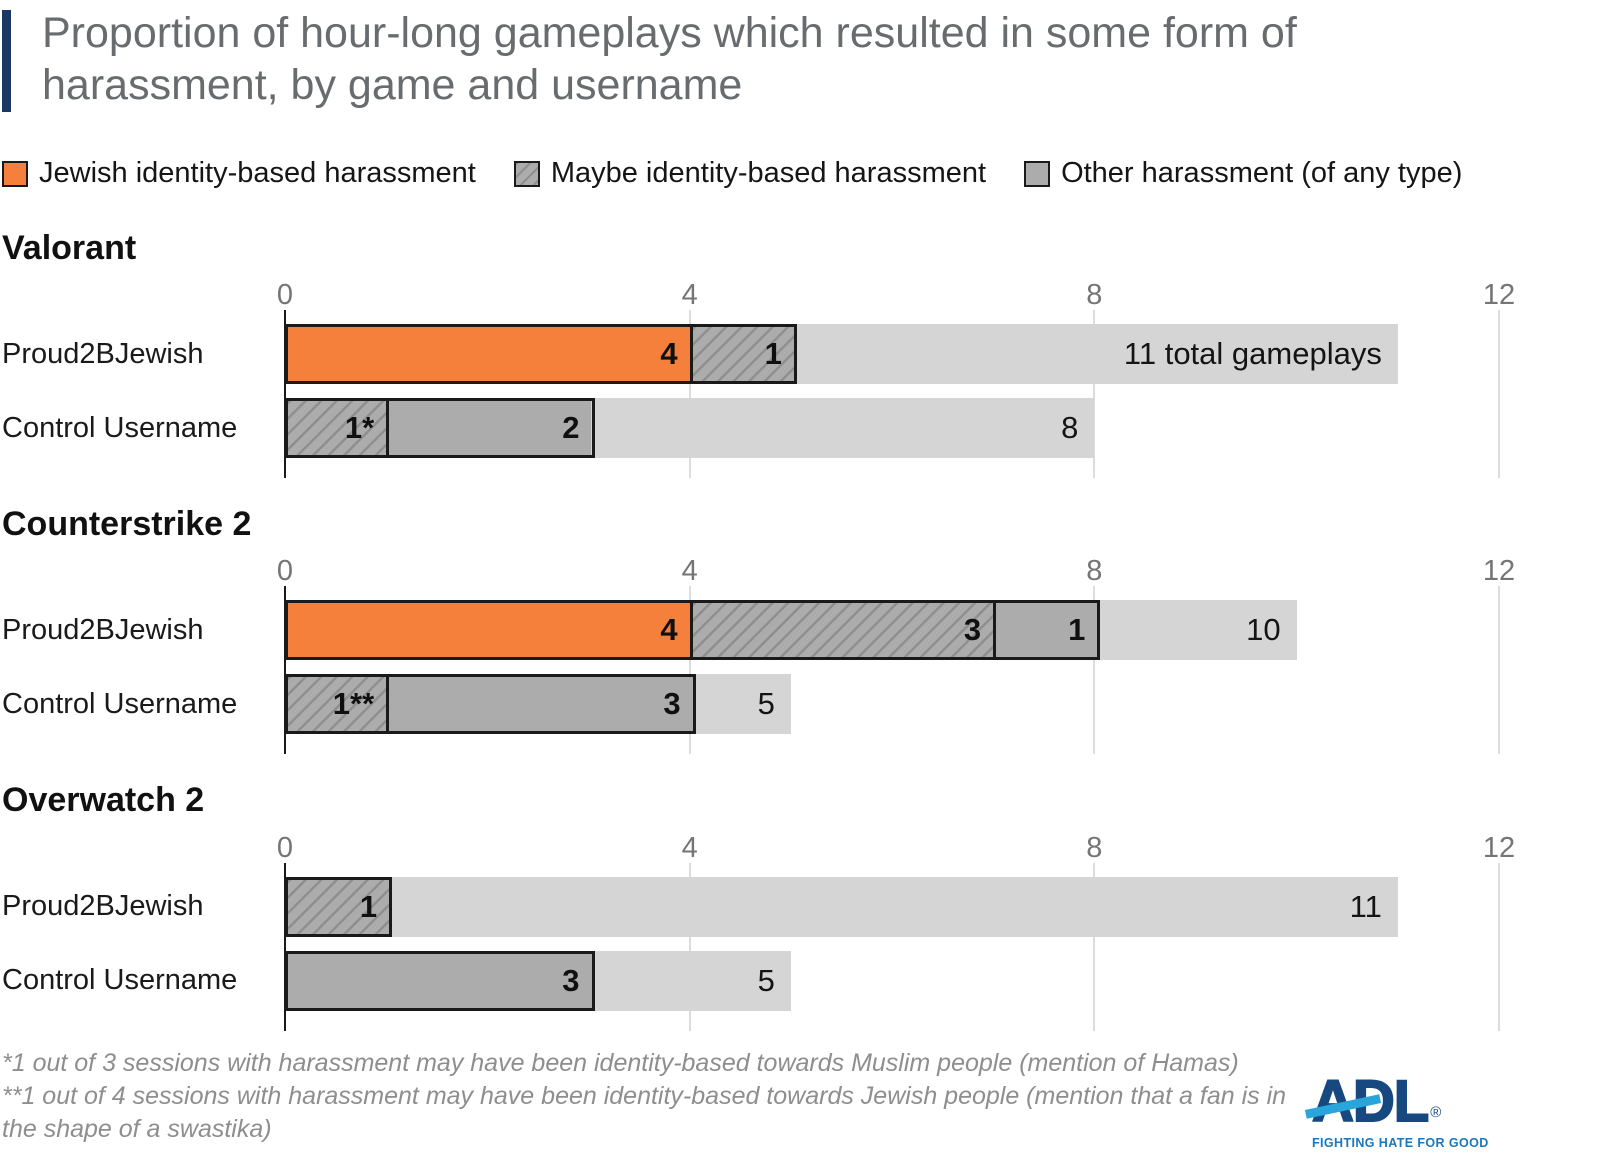 The width and height of the screenshot is (1600, 1158). I want to click on bar-segments: 4 3 1, so click(693, 630).